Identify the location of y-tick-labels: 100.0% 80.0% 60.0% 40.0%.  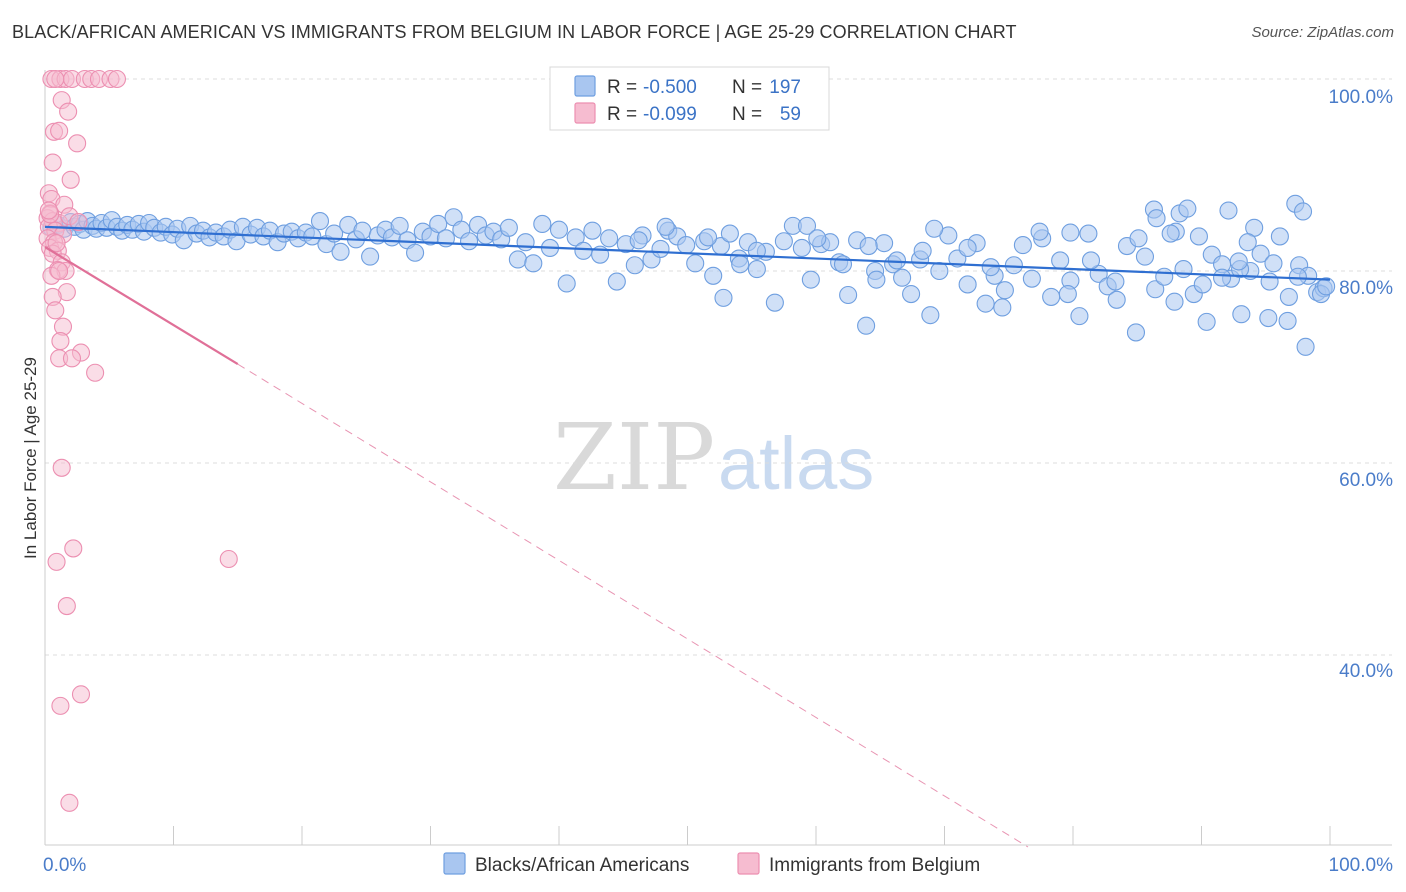
(1361, 384).